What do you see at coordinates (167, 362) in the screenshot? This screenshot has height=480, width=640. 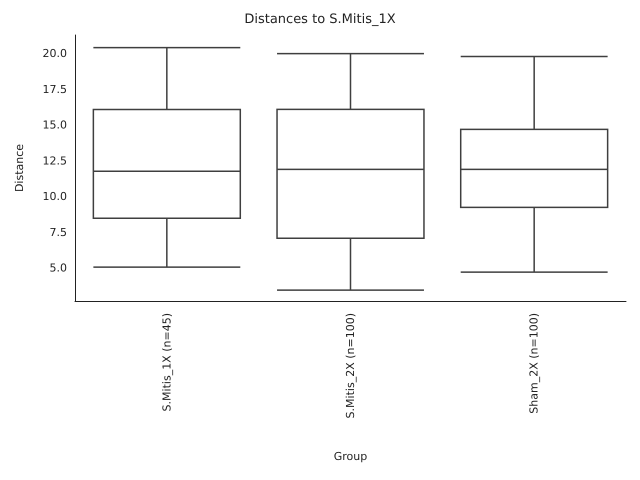 I see `x-tick-label: S.Mitis_1X (n=45)` at bounding box center [167, 362].